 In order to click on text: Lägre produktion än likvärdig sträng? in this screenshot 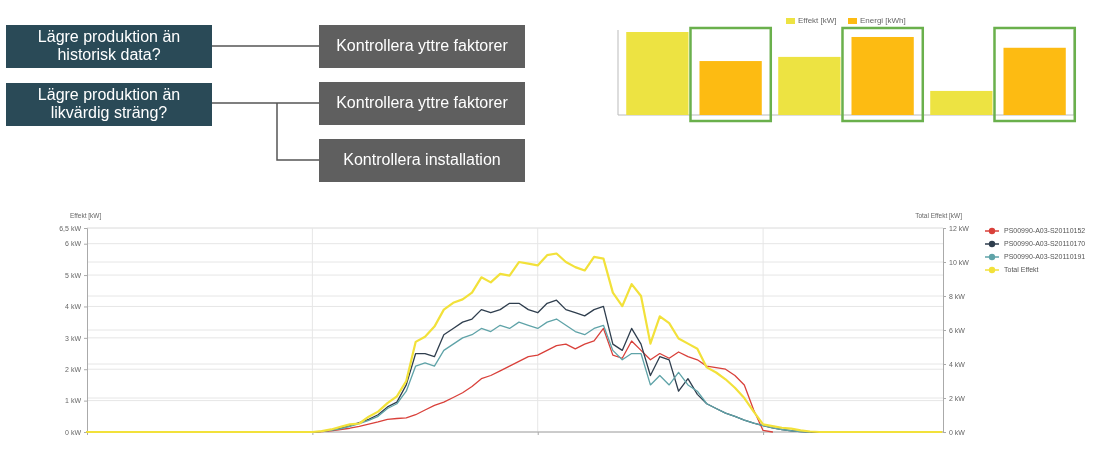, I will do `click(109, 104)`.